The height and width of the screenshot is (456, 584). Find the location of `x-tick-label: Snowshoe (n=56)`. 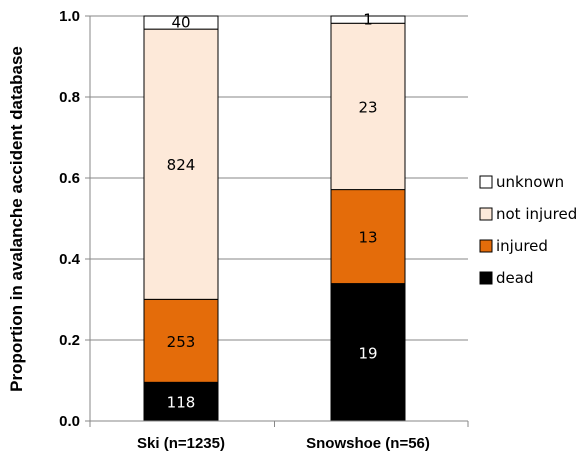

x-tick-label: Snowshoe (n=56) is located at coordinates (368, 443).